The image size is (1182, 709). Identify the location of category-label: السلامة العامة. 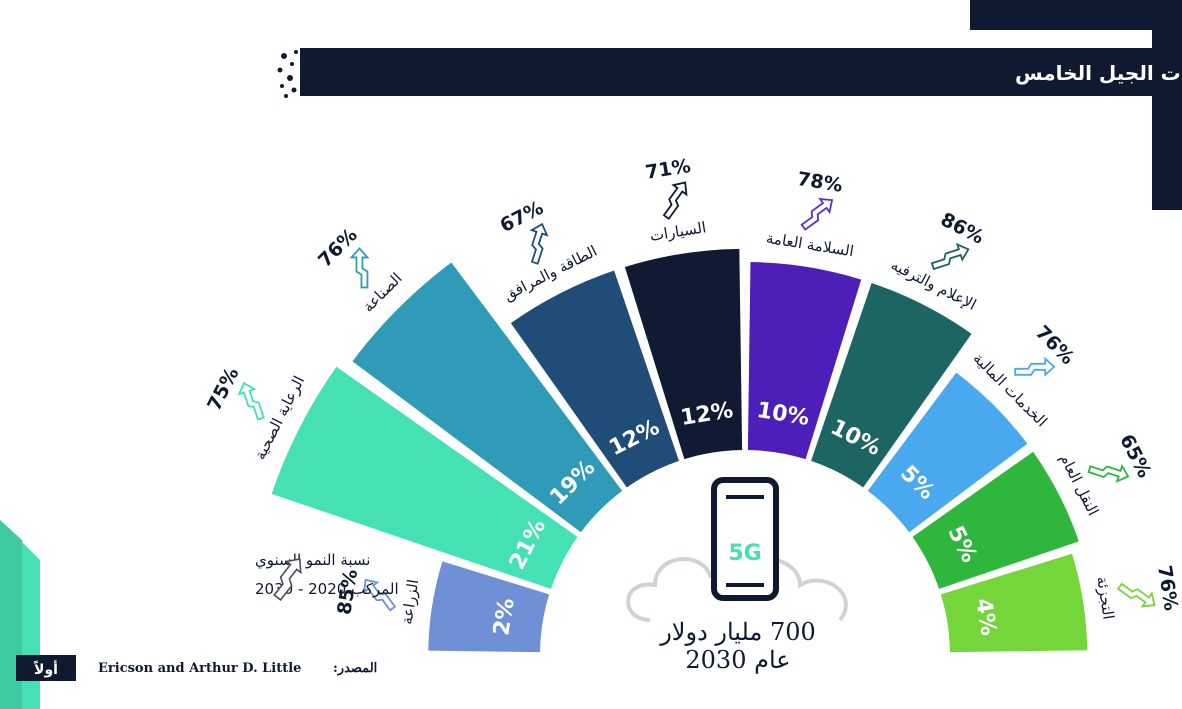
(810, 245).